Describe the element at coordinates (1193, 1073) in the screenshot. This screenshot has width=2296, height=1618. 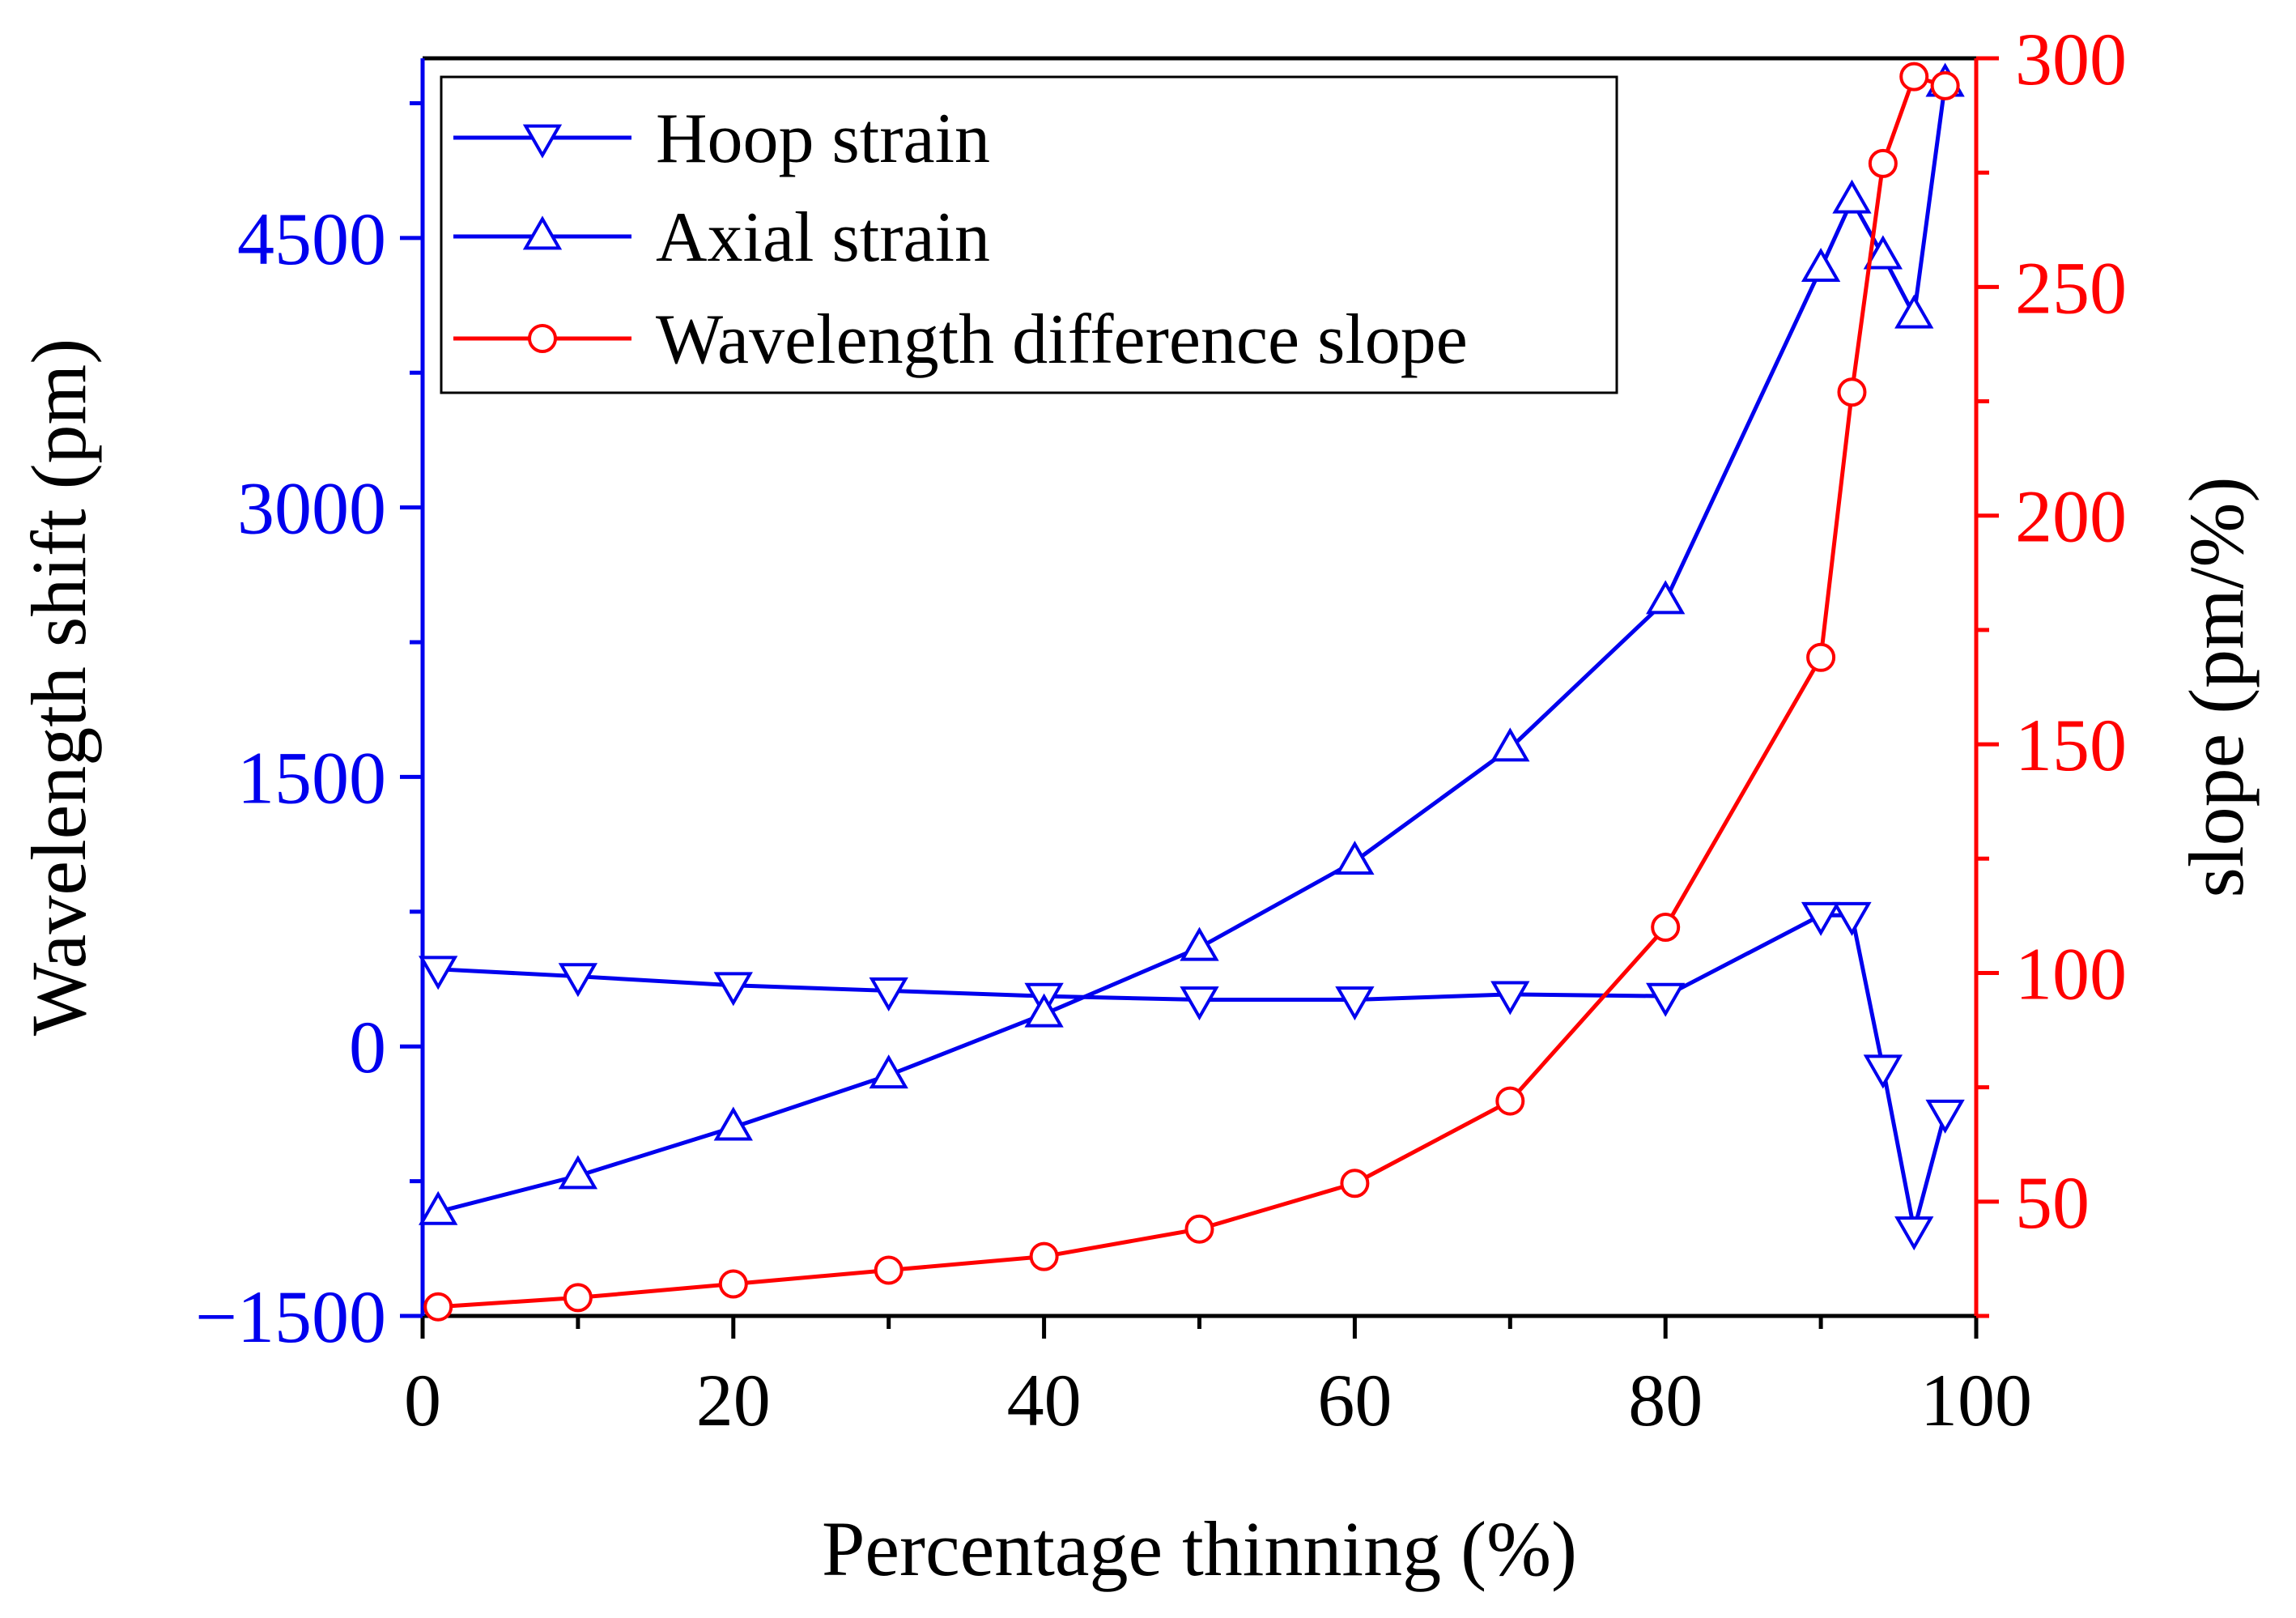
I see `hoop-strain-line` at that location.